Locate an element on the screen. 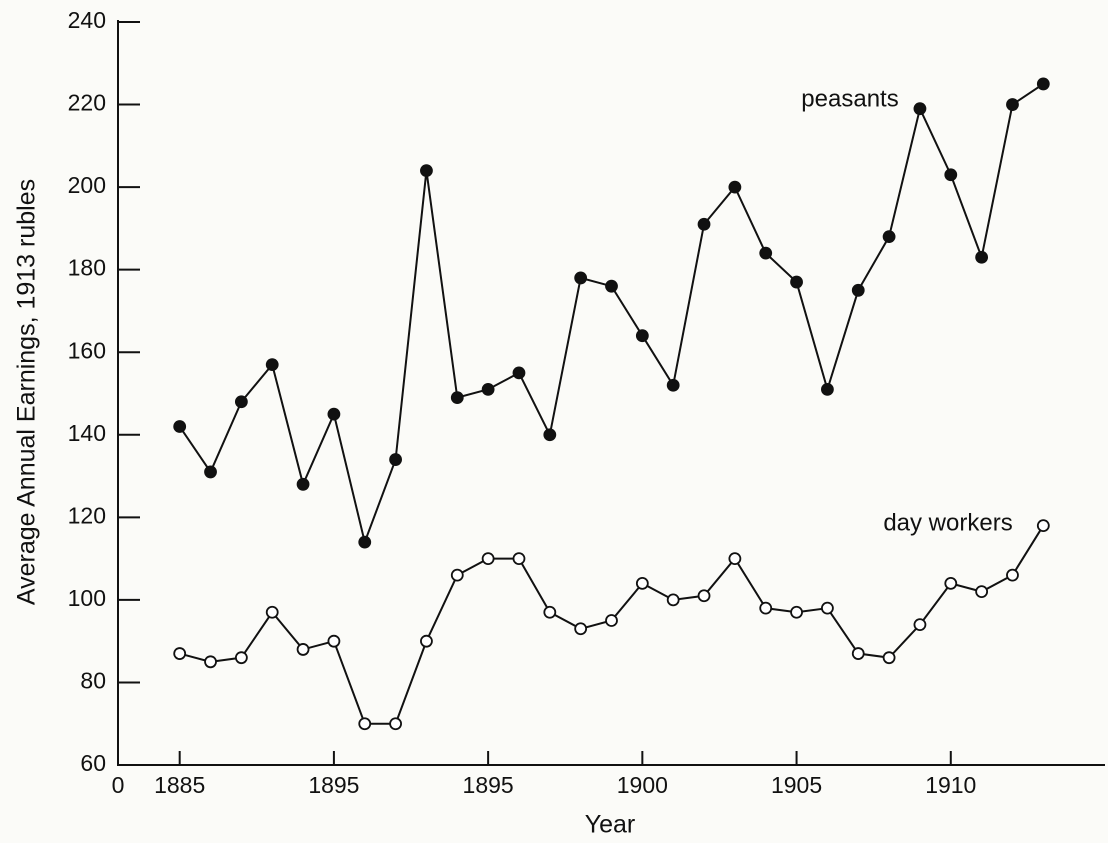  x-tick-label: 0 is located at coordinates (118, 785).